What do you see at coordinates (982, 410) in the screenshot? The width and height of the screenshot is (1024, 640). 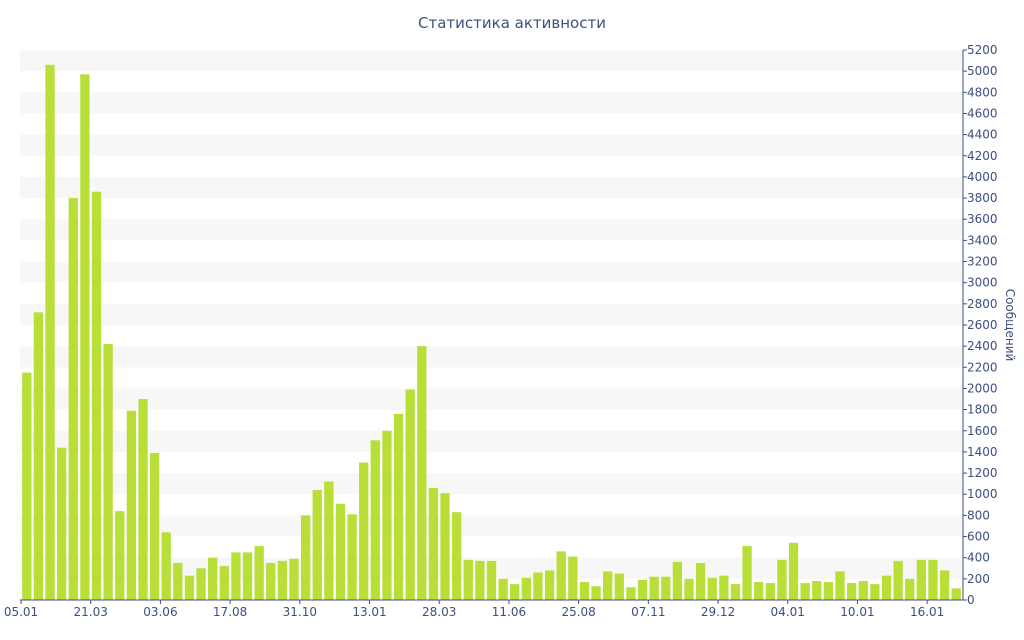 I see `y-tick-label: 1800` at bounding box center [982, 410].